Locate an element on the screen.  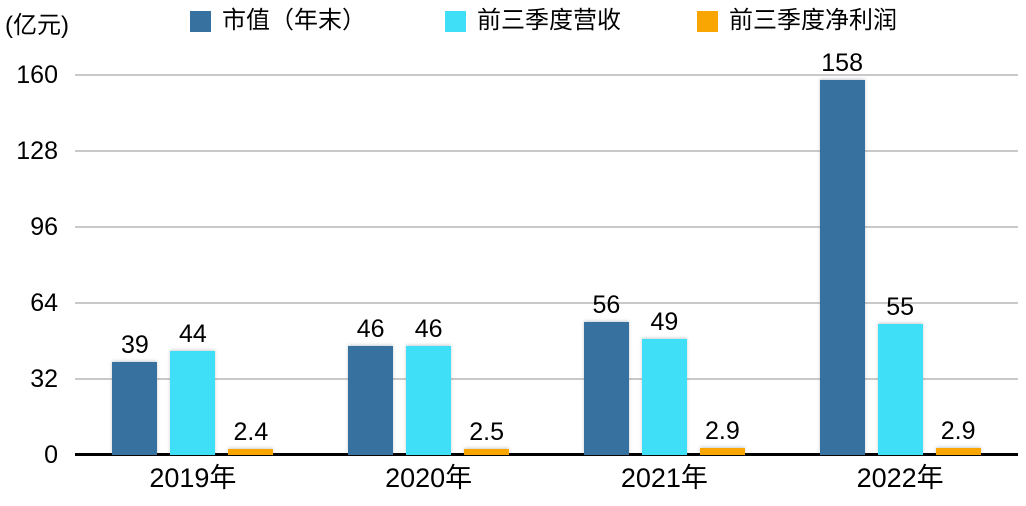
bar-column: 2.5 is located at coordinates (487, 436).